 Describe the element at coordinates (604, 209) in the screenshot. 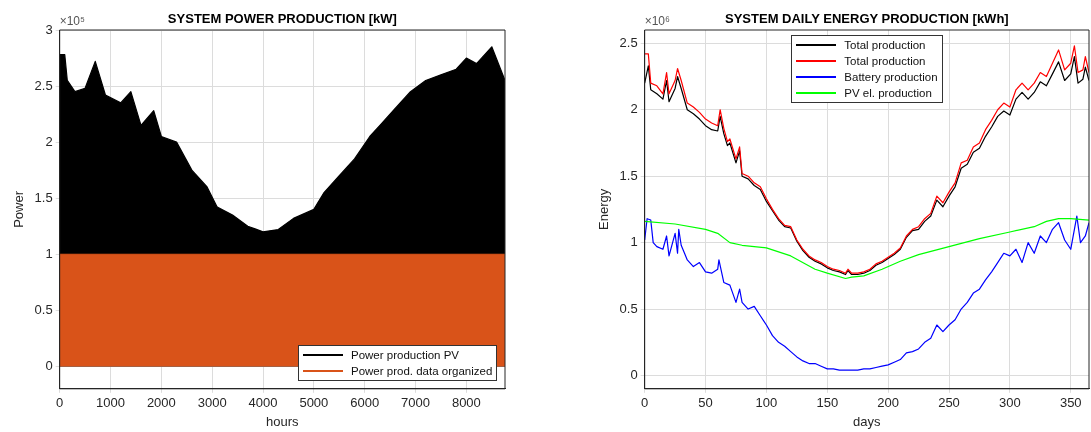

I see `y-axis-title: Energy` at that location.